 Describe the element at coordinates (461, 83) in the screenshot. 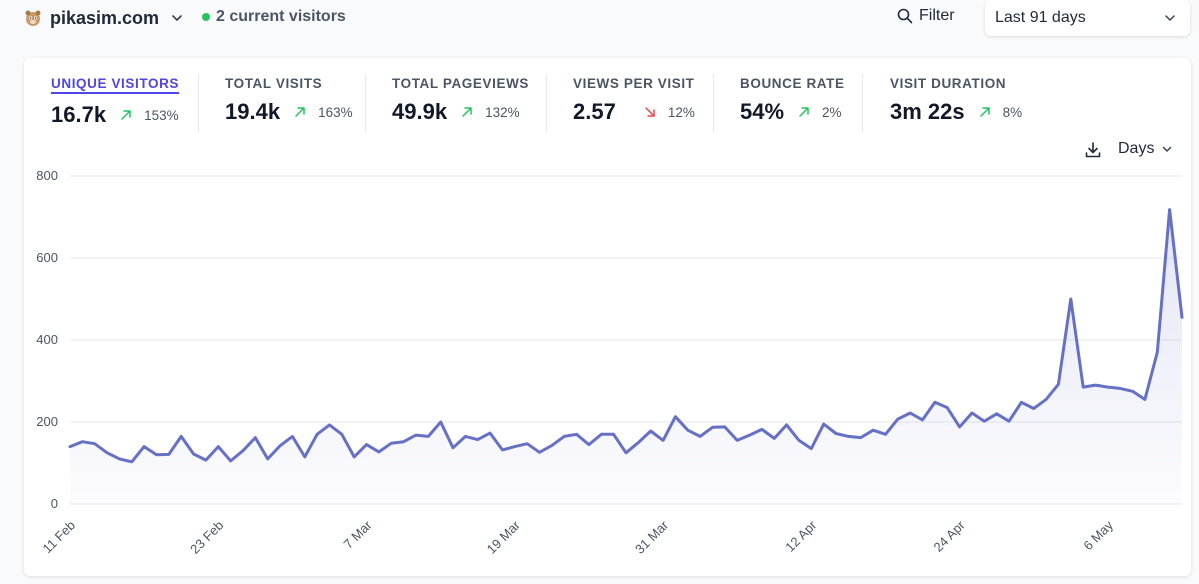

I see `stat-label: TOTAL PAGEVIEWS` at that location.